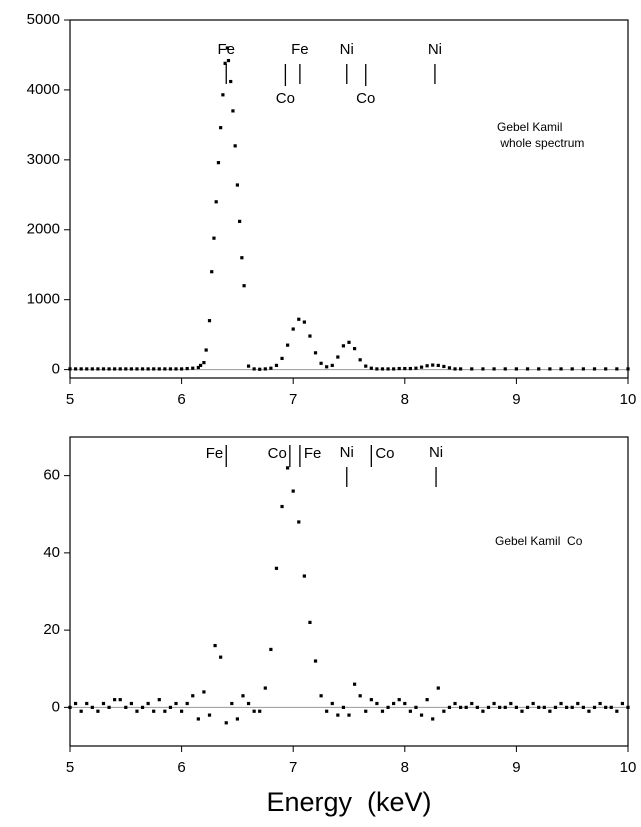  What do you see at coordinates (529, 127) in the screenshot?
I see `panel-note: Gebel Kamil` at bounding box center [529, 127].